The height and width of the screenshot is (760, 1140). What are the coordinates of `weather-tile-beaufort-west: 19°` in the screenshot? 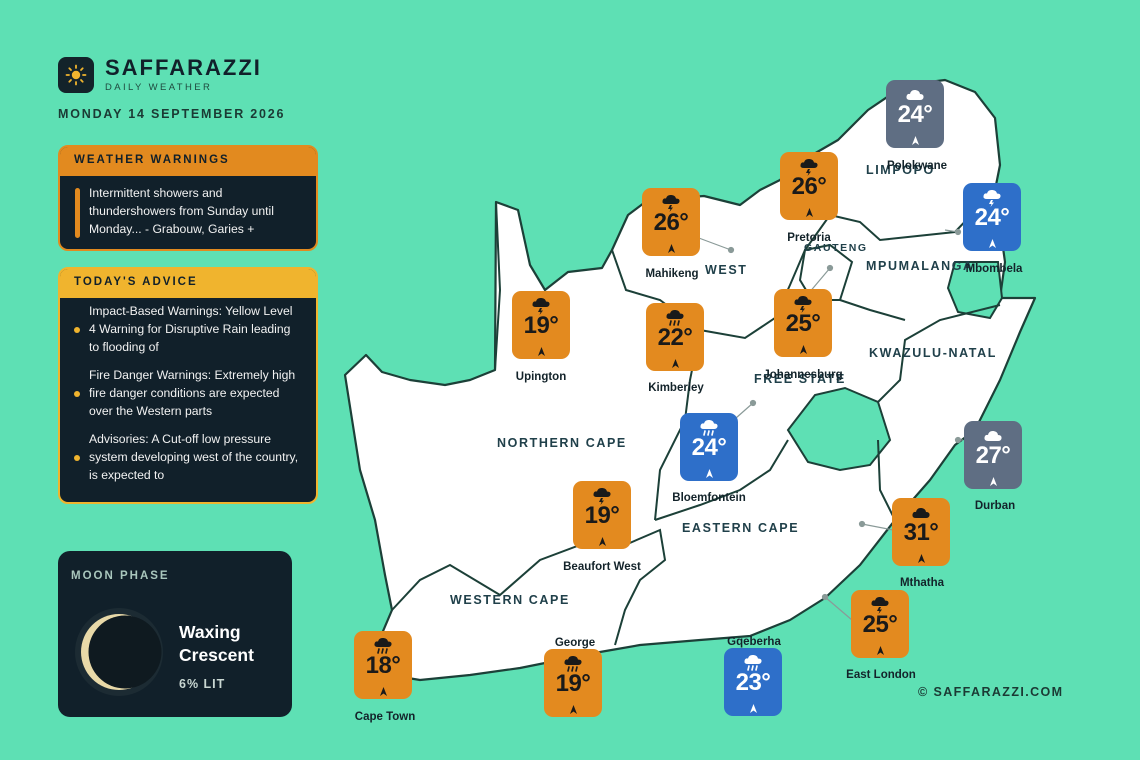 It's located at (602, 515).